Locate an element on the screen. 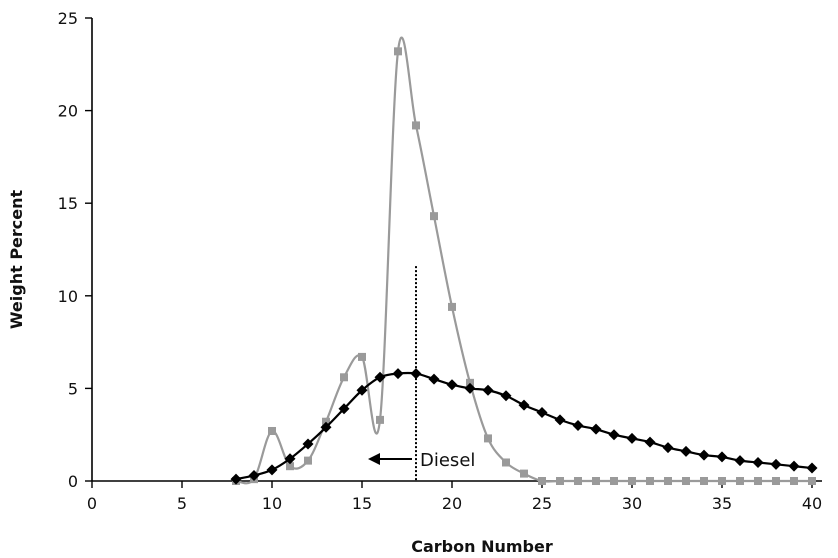  x-axis-title: Carbon Number is located at coordinates (482, 546).